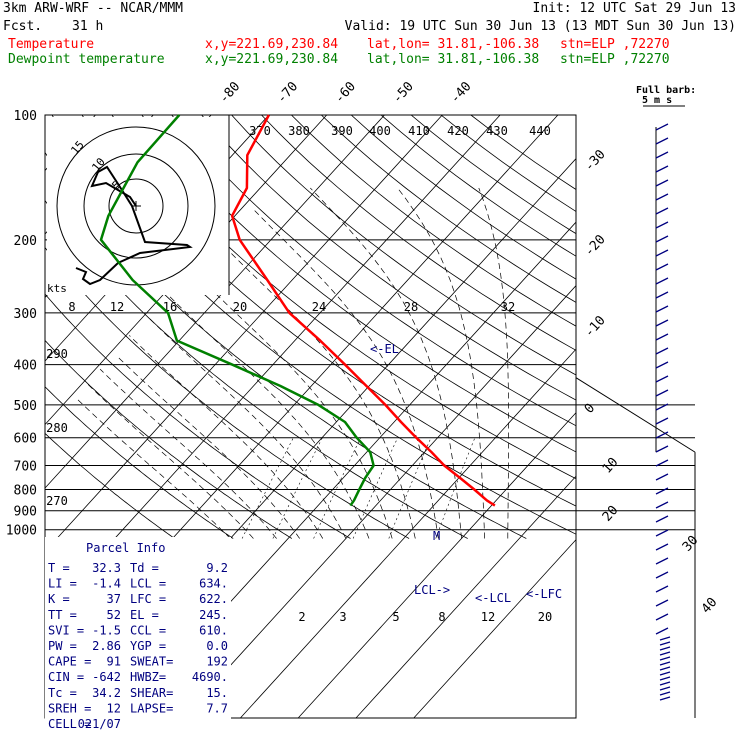 The image size is (740, 740). Describe the element at coordinates (134, 225) in the screenshot. I see `hodograph-trace` at that location.